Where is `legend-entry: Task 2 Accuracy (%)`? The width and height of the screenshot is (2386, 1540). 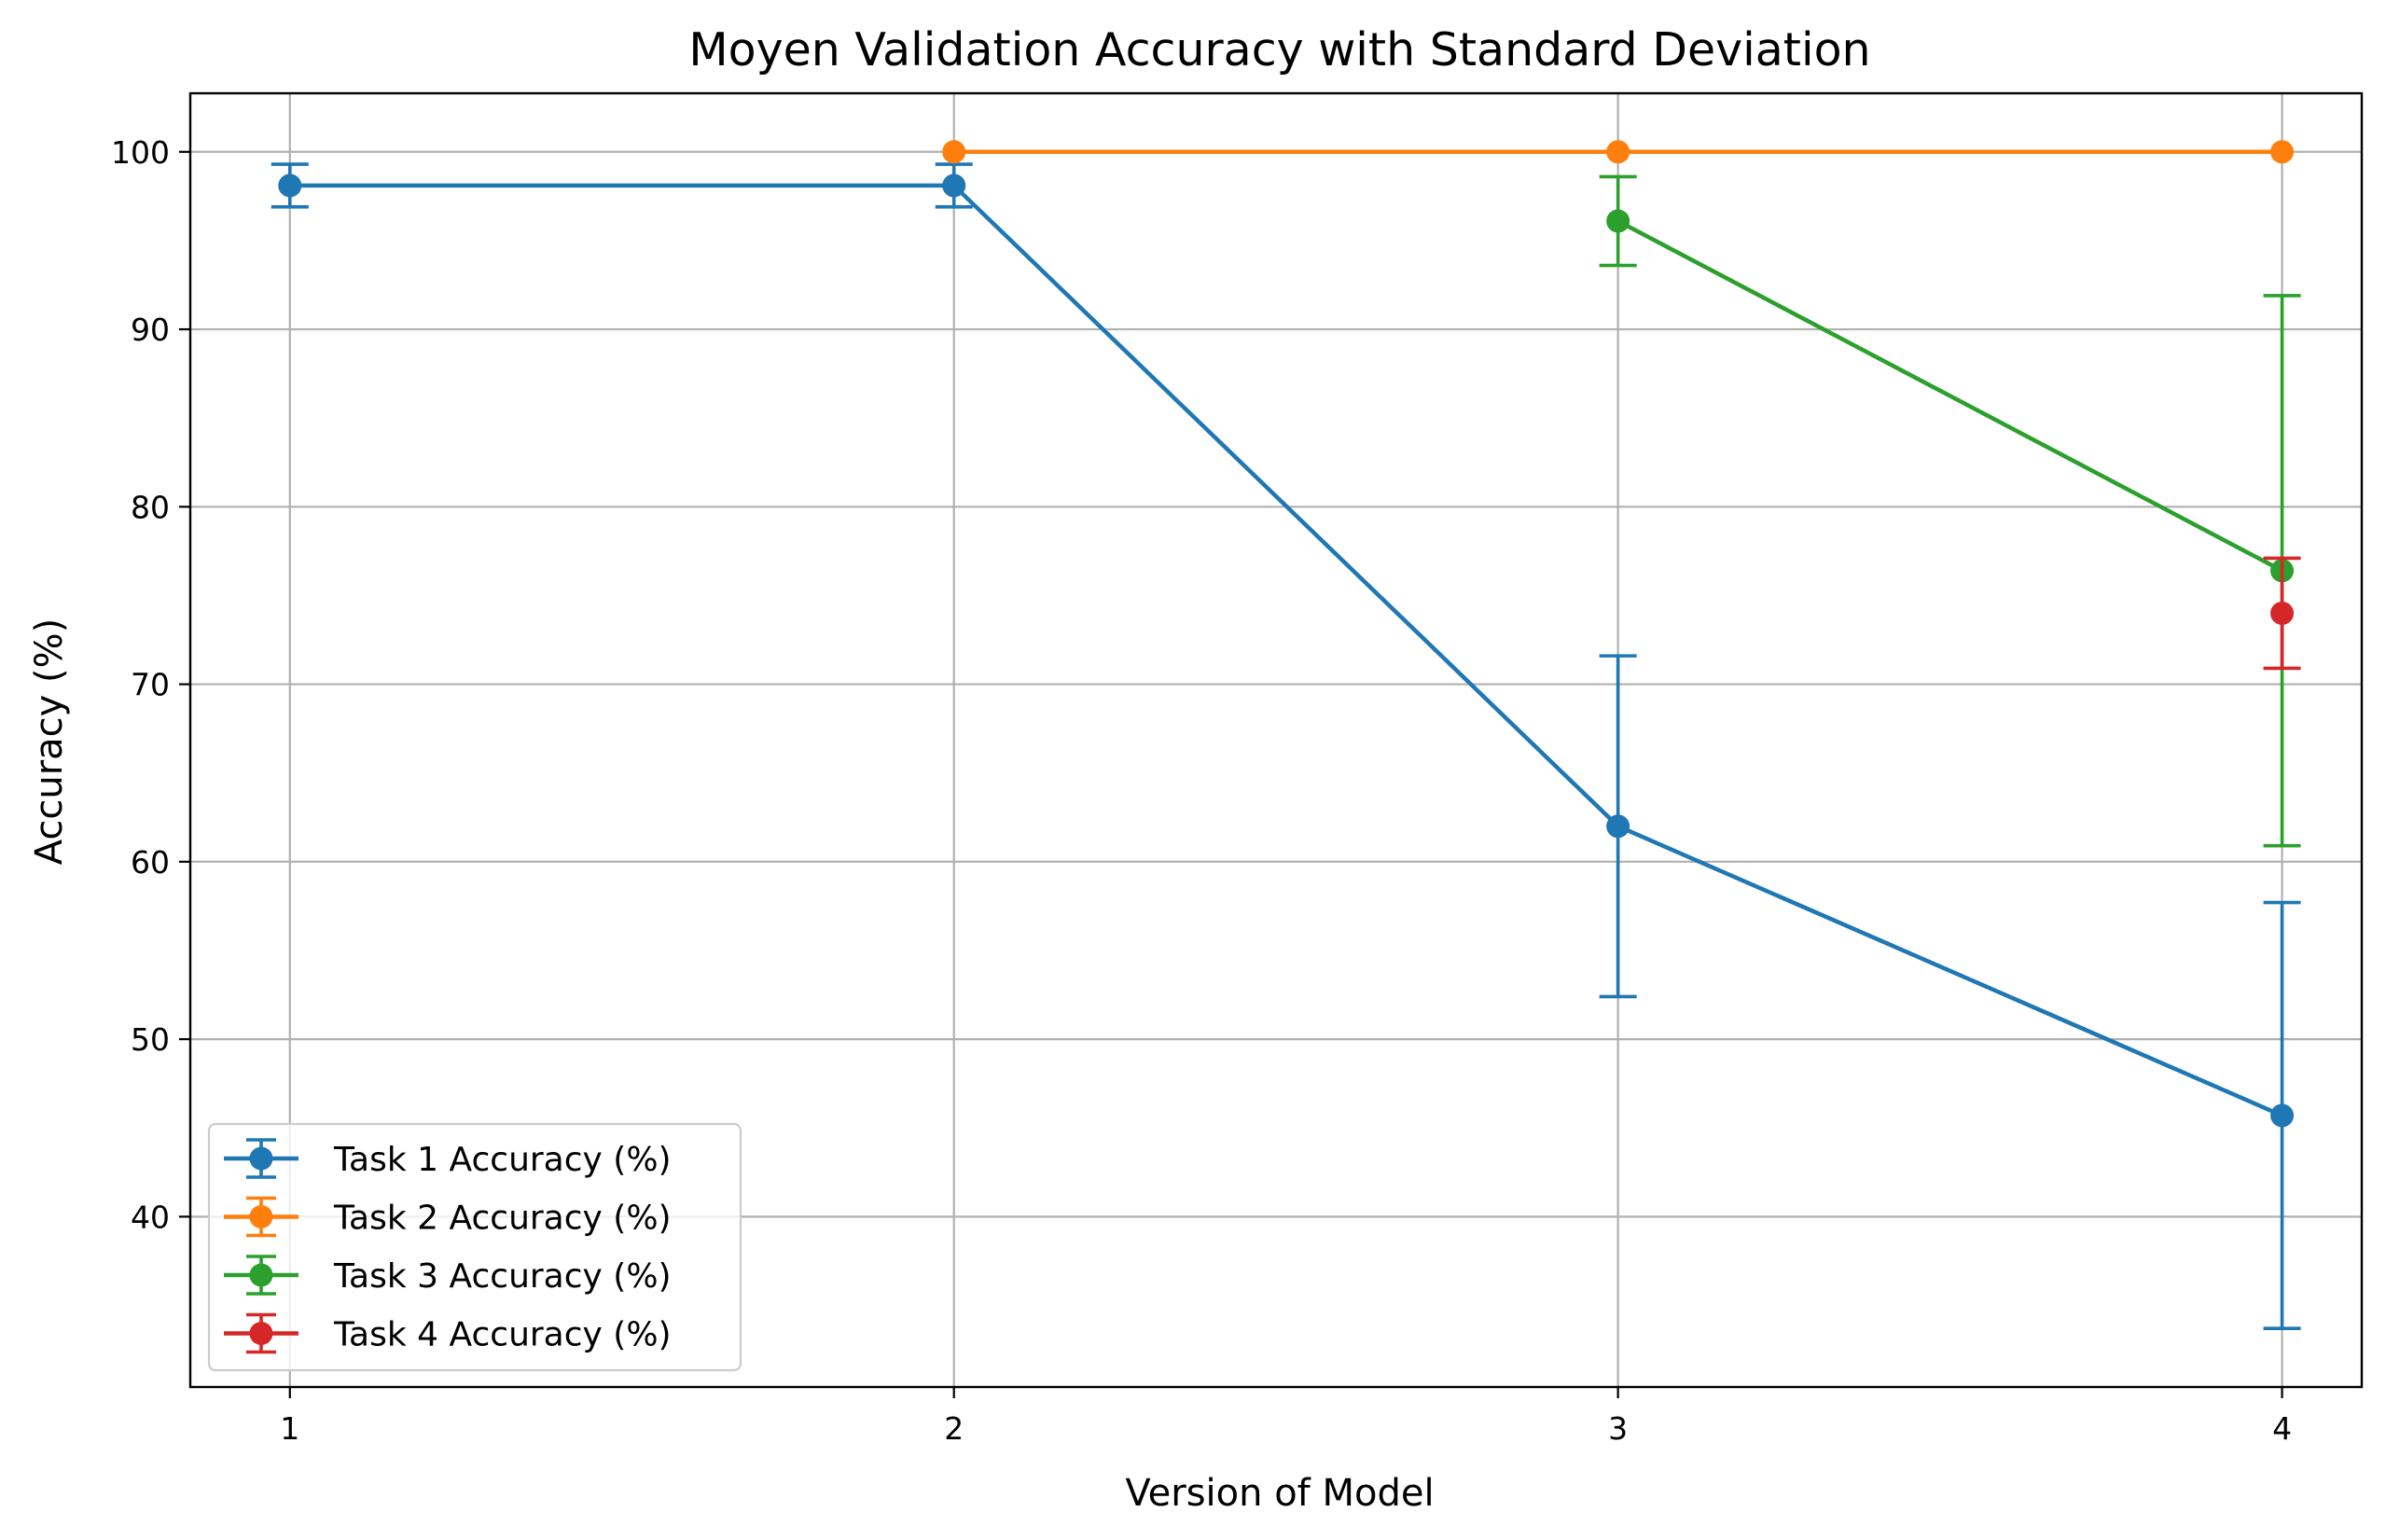
legend-entry: Task 2 Accuracy (%) is located at coordinates (448, 1217).